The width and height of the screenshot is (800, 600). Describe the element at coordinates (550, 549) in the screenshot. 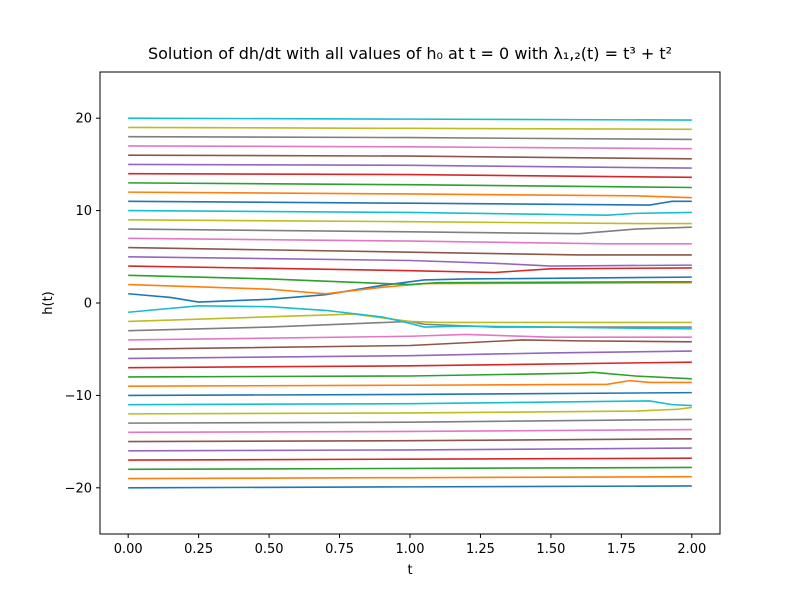

I see `x-tick-label: 1.50` at that location.